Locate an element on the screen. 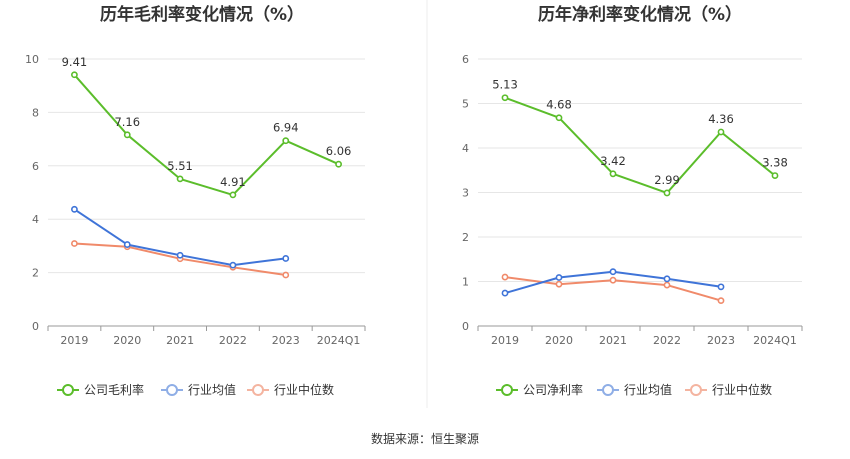  data-label: 6.06 is located at coordinates (339, 151).